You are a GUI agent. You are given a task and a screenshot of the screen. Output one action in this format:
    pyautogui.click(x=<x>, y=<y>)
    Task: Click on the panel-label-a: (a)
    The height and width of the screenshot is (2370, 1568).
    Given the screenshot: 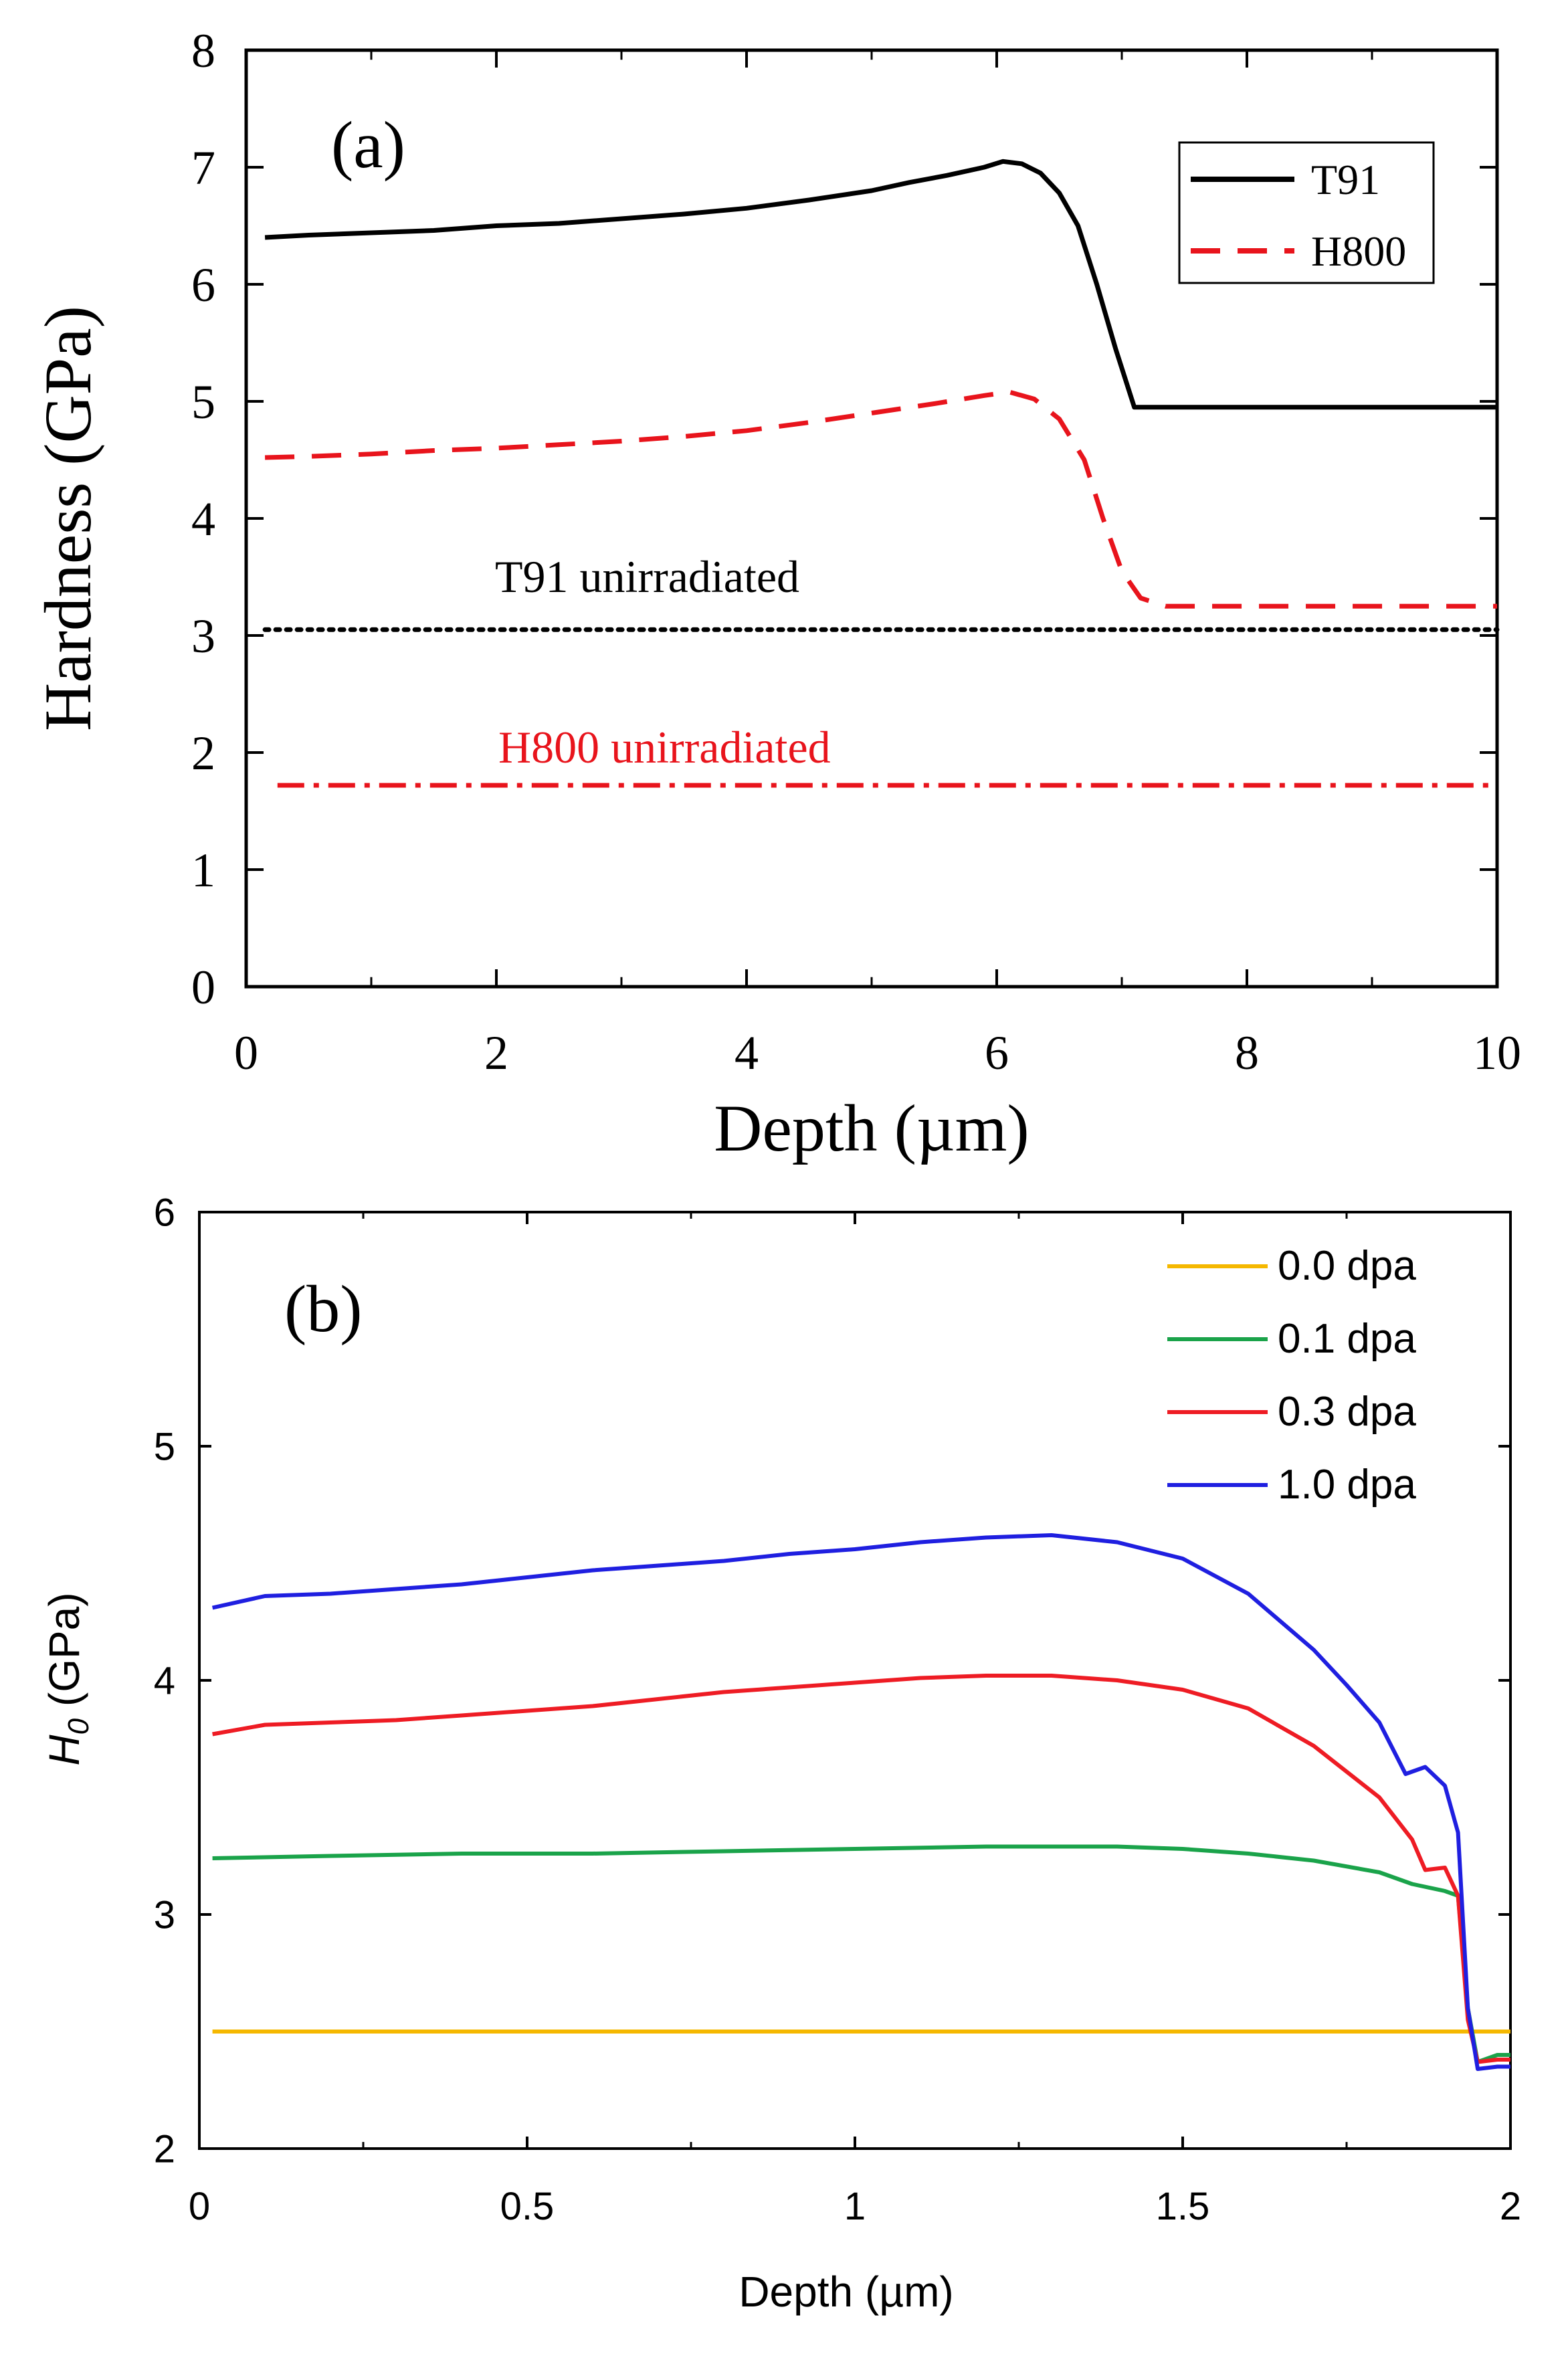 What is the action you would take?
    pyautogui.click(x=368, y=145)
    